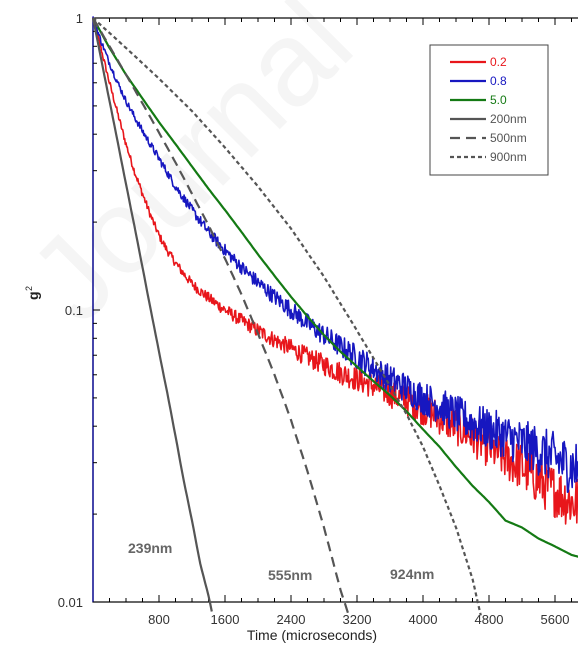 This screenshot has width=578, height=650. What do you see at coordinates (33, 295) in the screenshot?
I see `svg-text: g` at bounding box center [33, 295].